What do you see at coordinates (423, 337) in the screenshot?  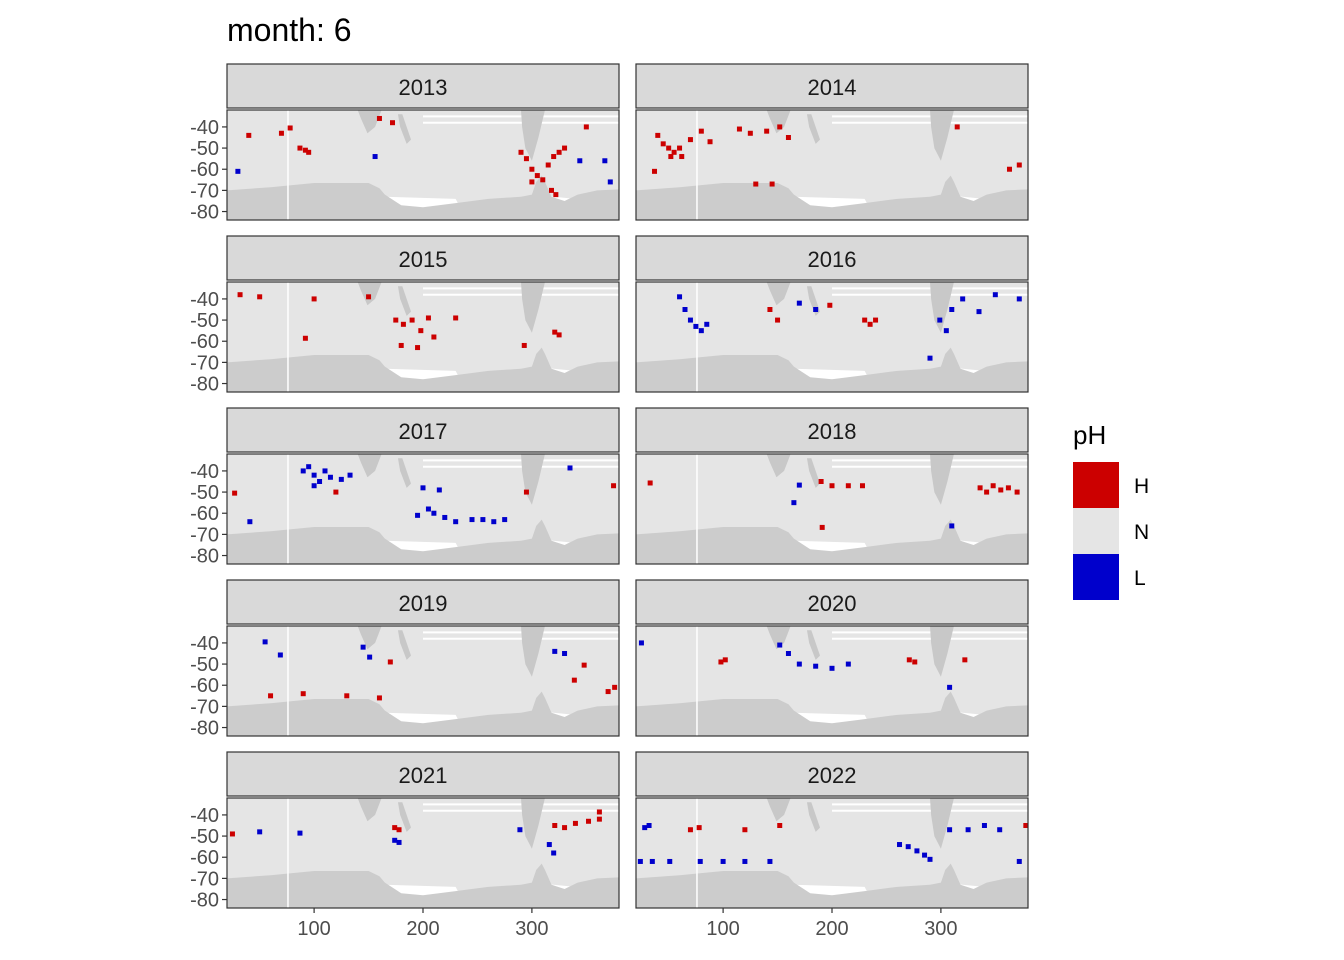 I see `panel-border` at bounding box center [423, 337].